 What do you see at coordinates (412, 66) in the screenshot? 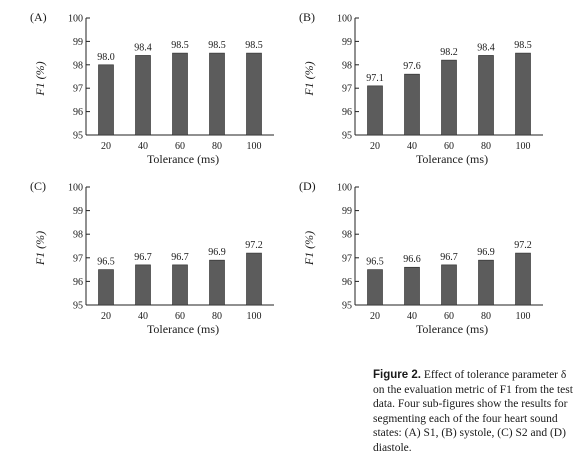
I see `data-label: 97.6` at bounding box center [412, 66].